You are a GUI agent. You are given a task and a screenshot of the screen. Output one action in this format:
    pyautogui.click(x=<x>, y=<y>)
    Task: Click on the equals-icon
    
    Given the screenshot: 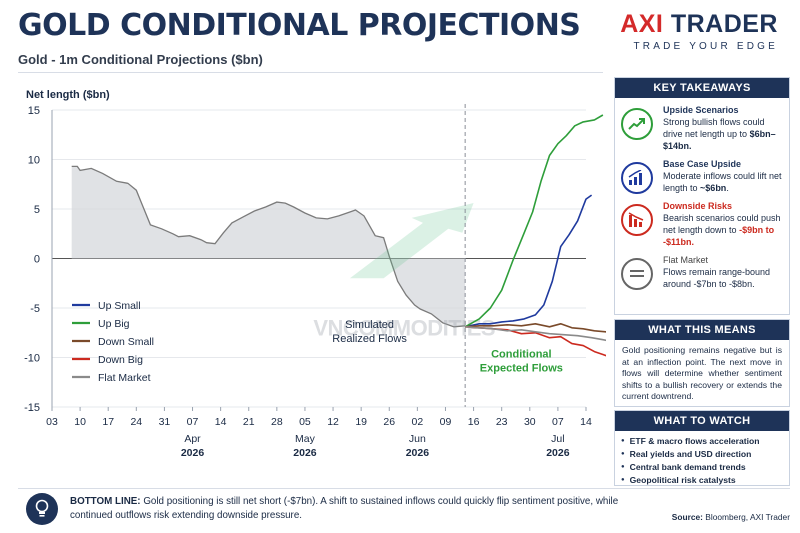 What is the action you would take?
    pyautogui.click(x=637, y=274)
    